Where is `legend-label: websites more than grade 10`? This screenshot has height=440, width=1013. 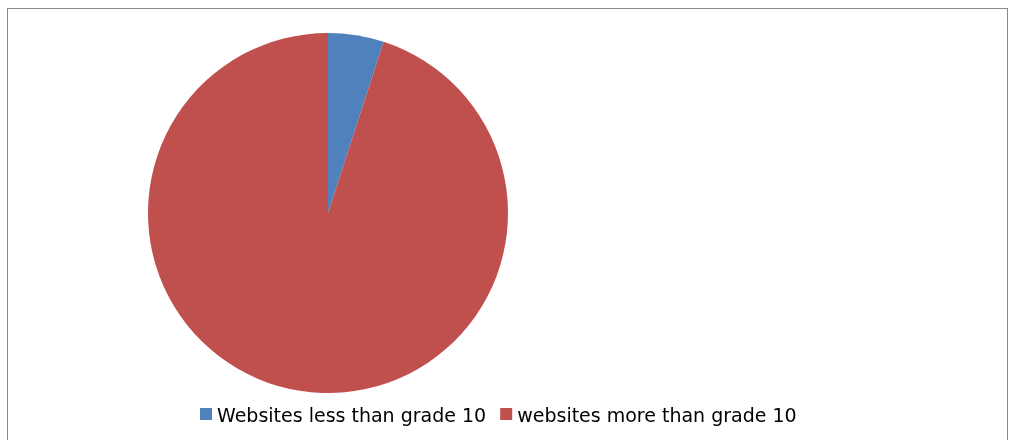
legend-label: websites more than grade 10 is located at coordinates (657, 415).